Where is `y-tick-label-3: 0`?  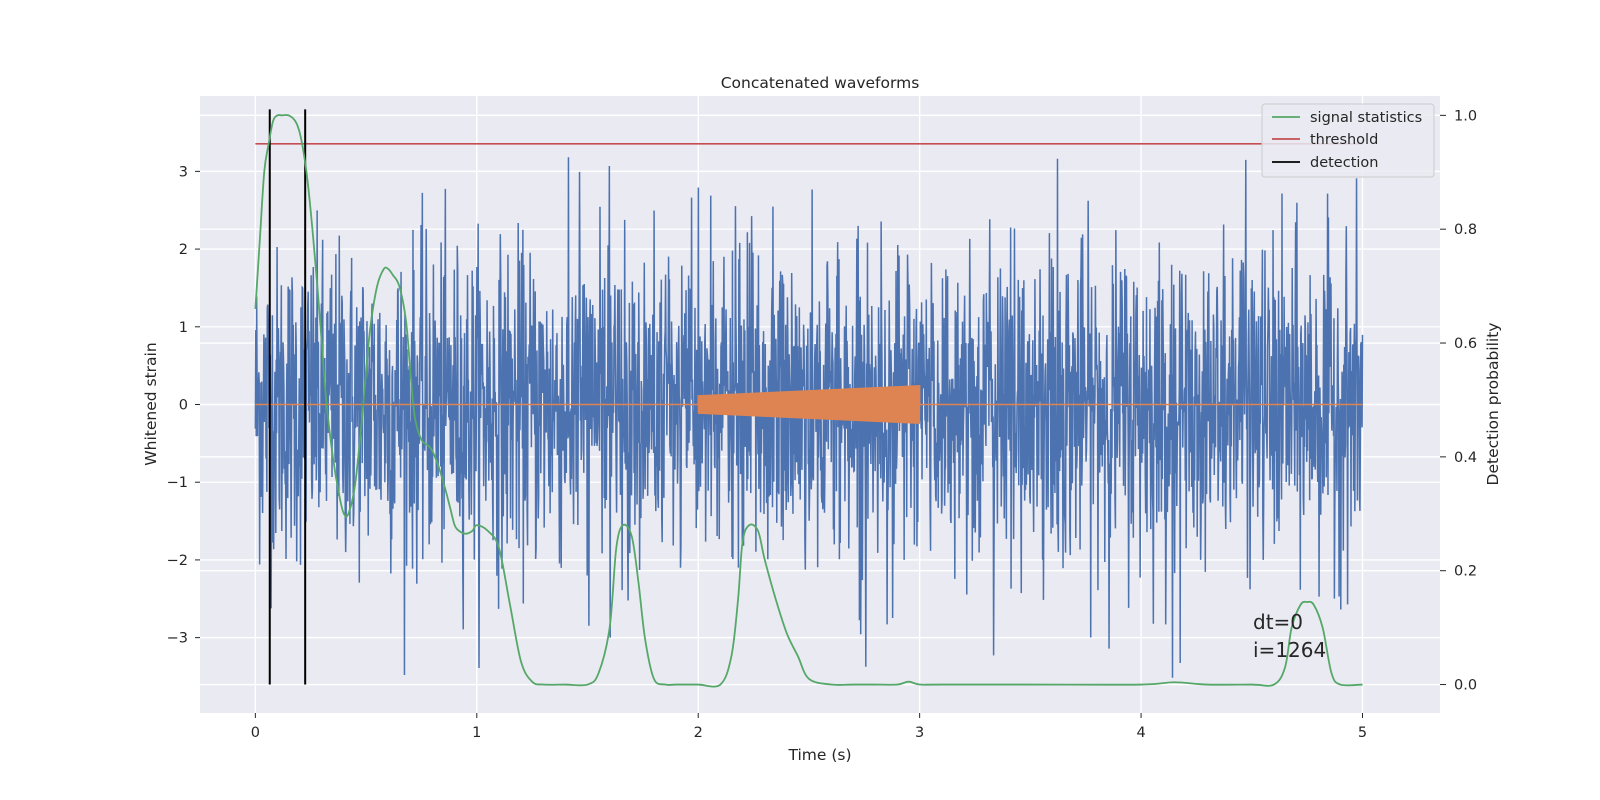 y-tick-label-3: 0 is located at coordinates (183, 406).